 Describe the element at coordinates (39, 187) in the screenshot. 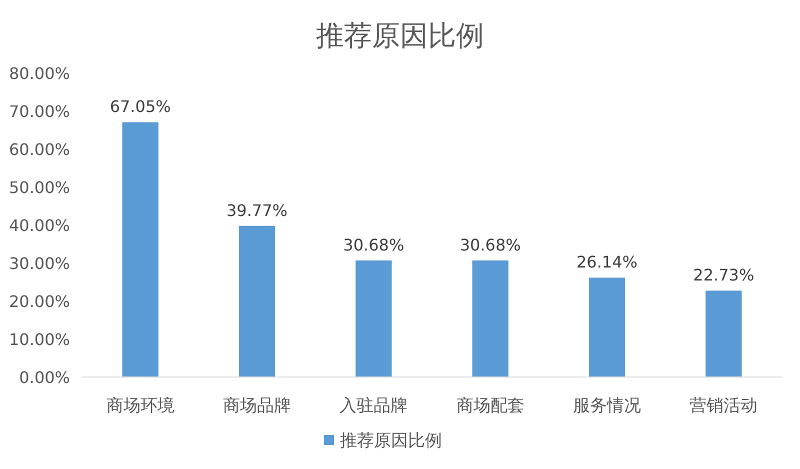

I see `y-tick-label: 50.00%` at that location.